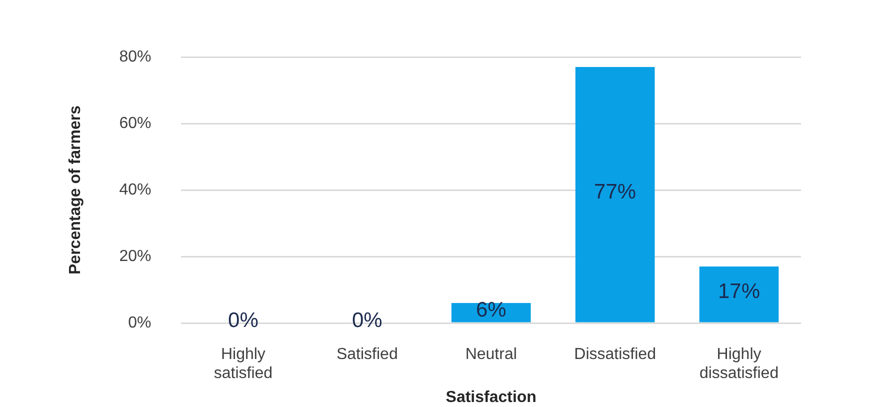 The height and width of the screenshot is (407, 879). What do you see at coordinates (140, 323) in the screenshot?
I see `y-tick-label: 0%` at bounding box center [140, 323].